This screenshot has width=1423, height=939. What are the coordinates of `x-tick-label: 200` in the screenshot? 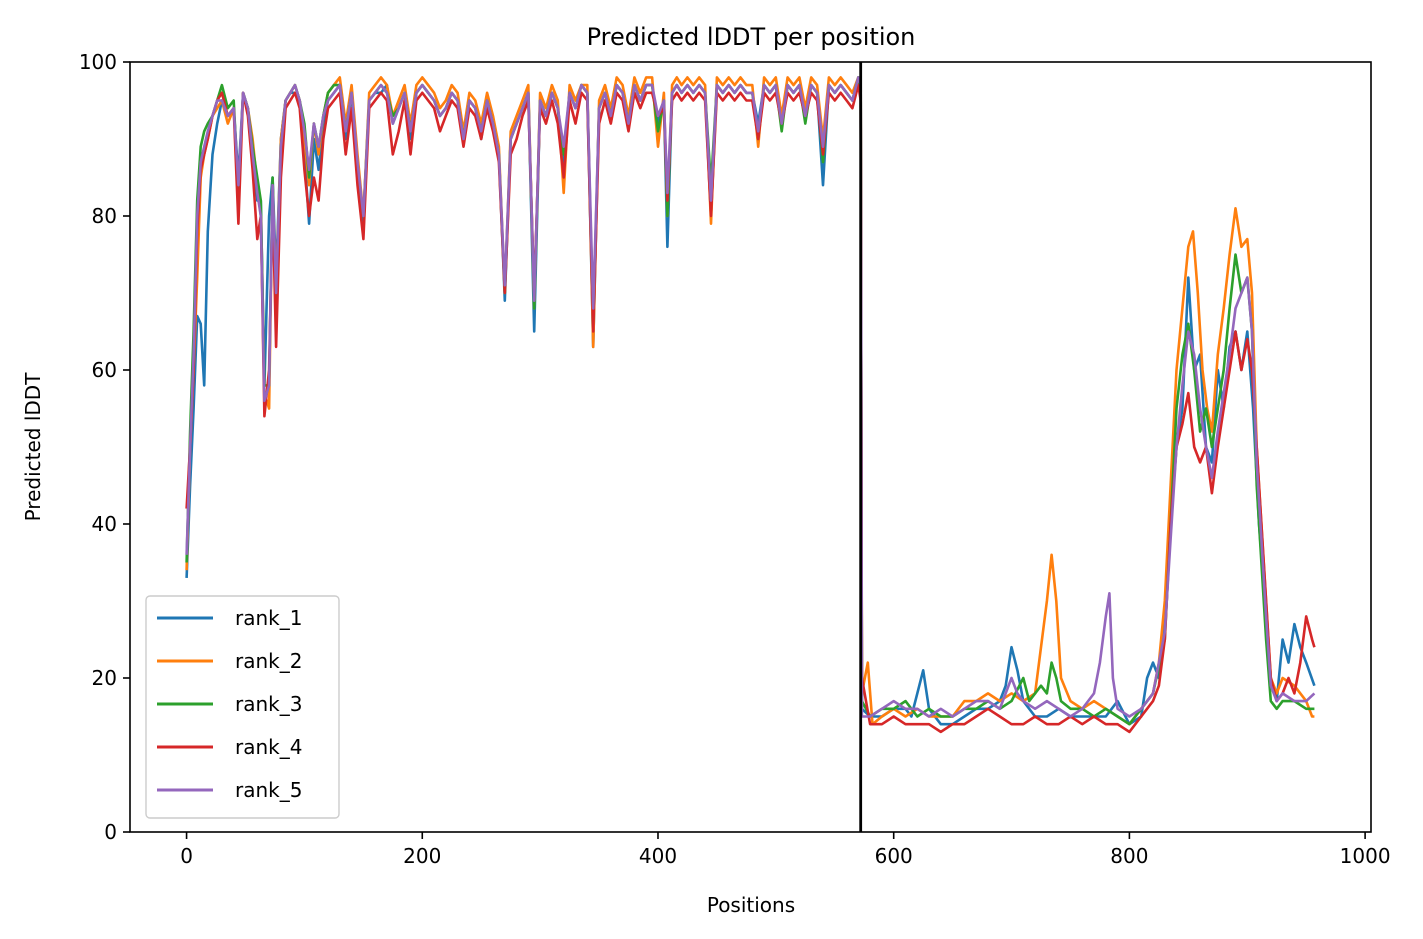 It's located at (422, 856).